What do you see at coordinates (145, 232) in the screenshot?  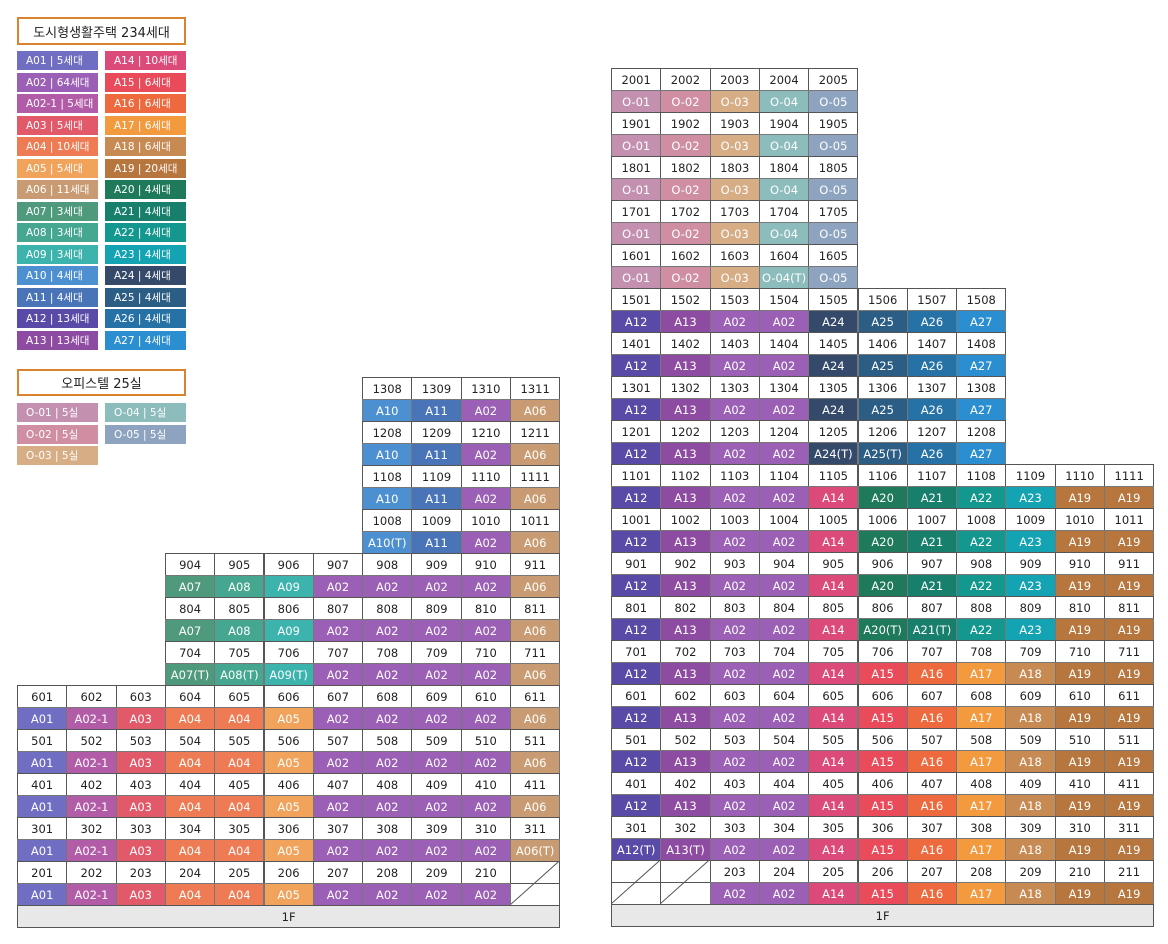 I see `legend-item-a22: A22 | 4세대` at bounding box center [145, 232].